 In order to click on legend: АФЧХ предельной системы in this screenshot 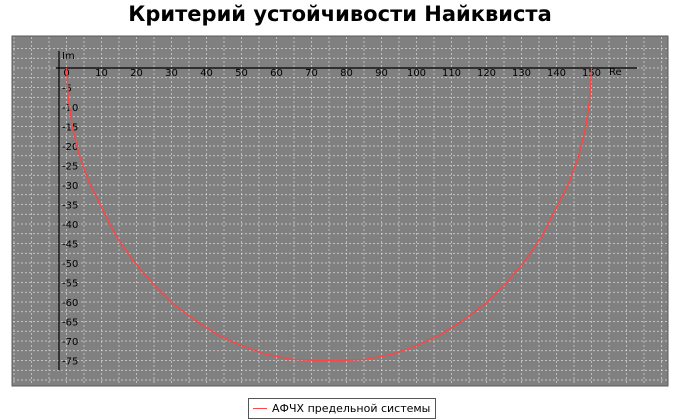, I will do `click(342, 408)`.